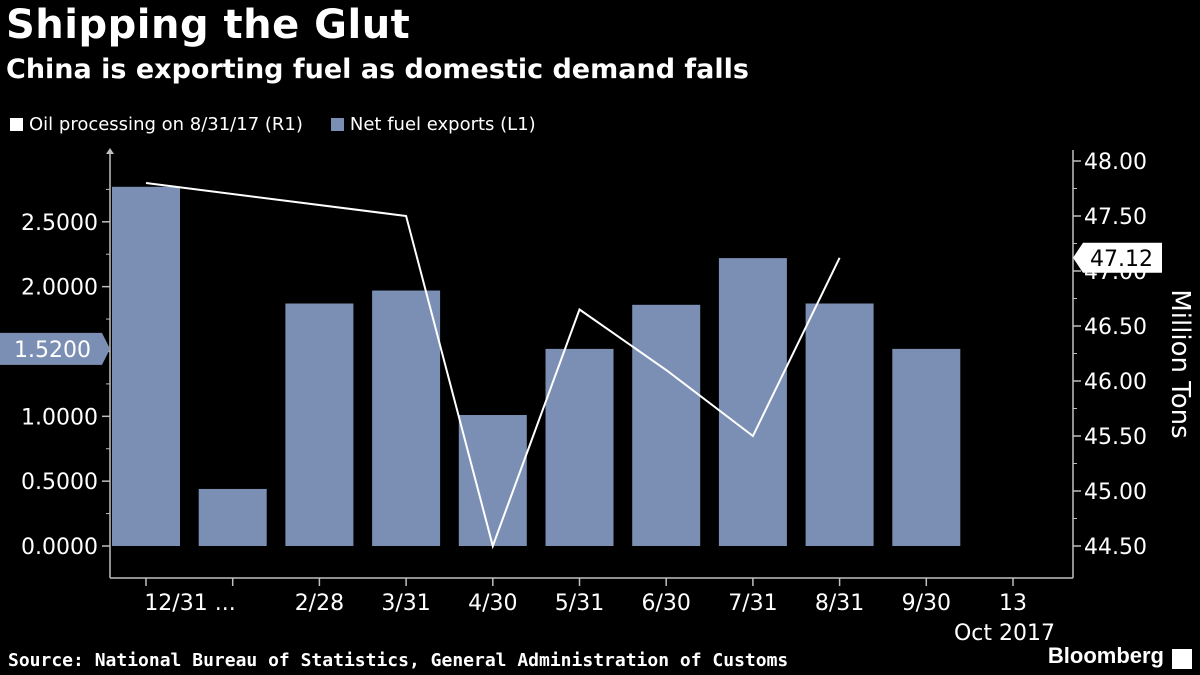 The height and width of the screenshot is (675, 1200). I want to click on x-axis-tick-label: 13, so click(1013, 603).